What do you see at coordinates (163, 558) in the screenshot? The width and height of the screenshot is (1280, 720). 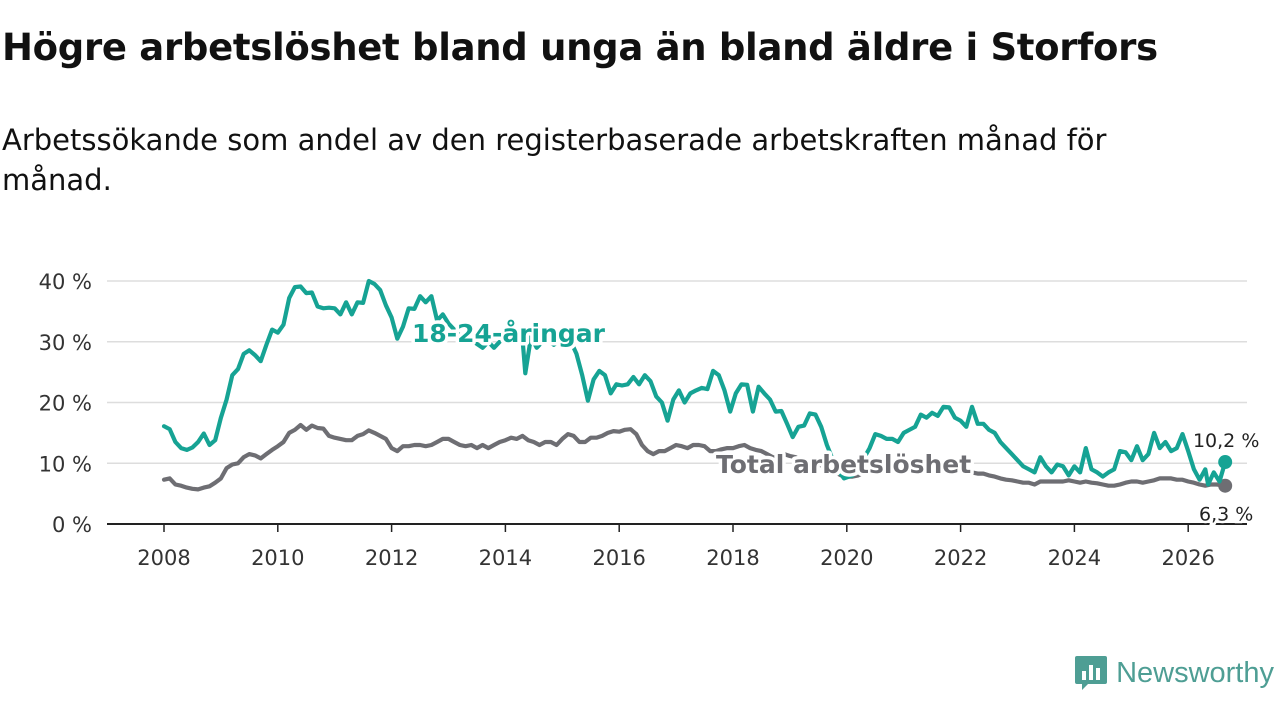 I see `x-tick-label: 2008` at bounding box center [163, 558].